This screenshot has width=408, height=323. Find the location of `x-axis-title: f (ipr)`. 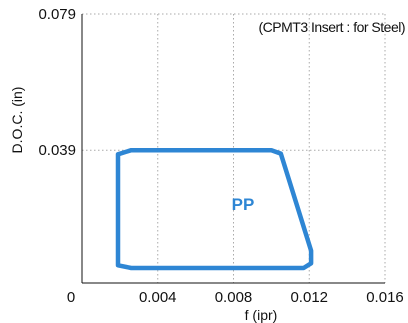

x-axis-title: f (ipr) is located at coordinates (261, 315).